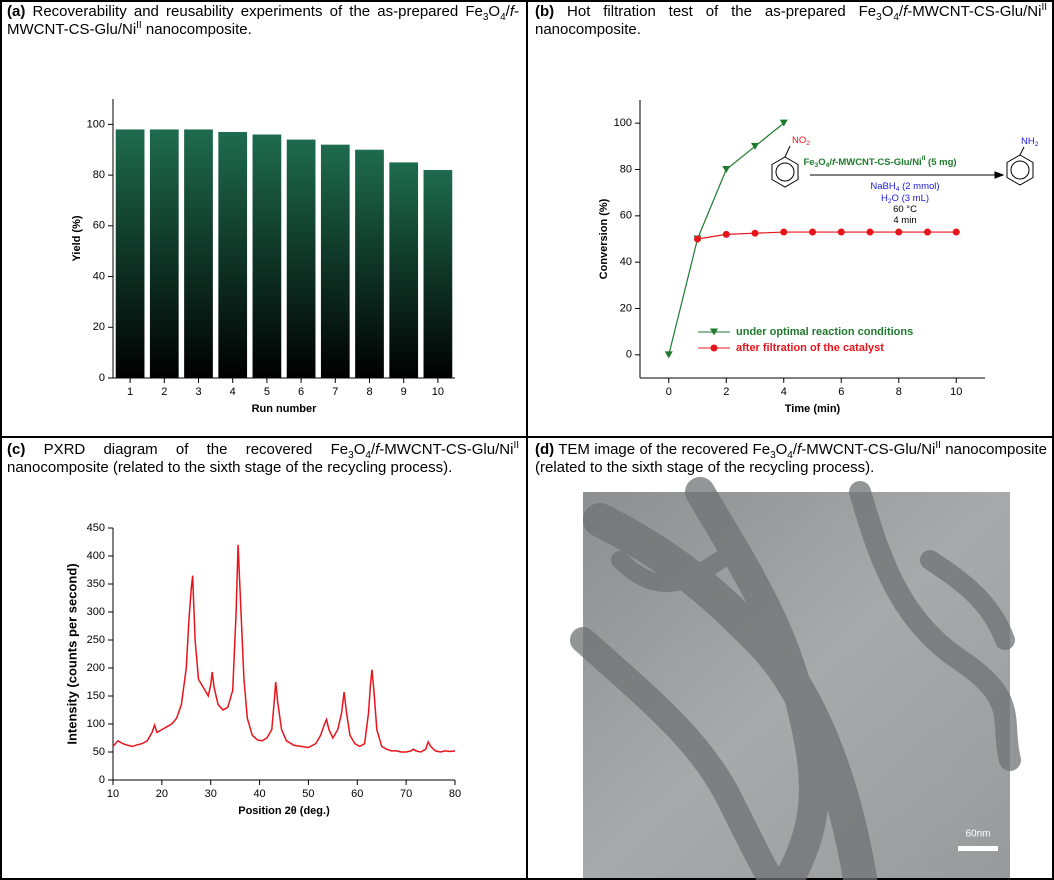 Image resolution: width=1054 pixels, height=880 pixels. Describe the element at coordinates (99, 752) in the screenshot. I see `y-tick-label: 50` at that location.